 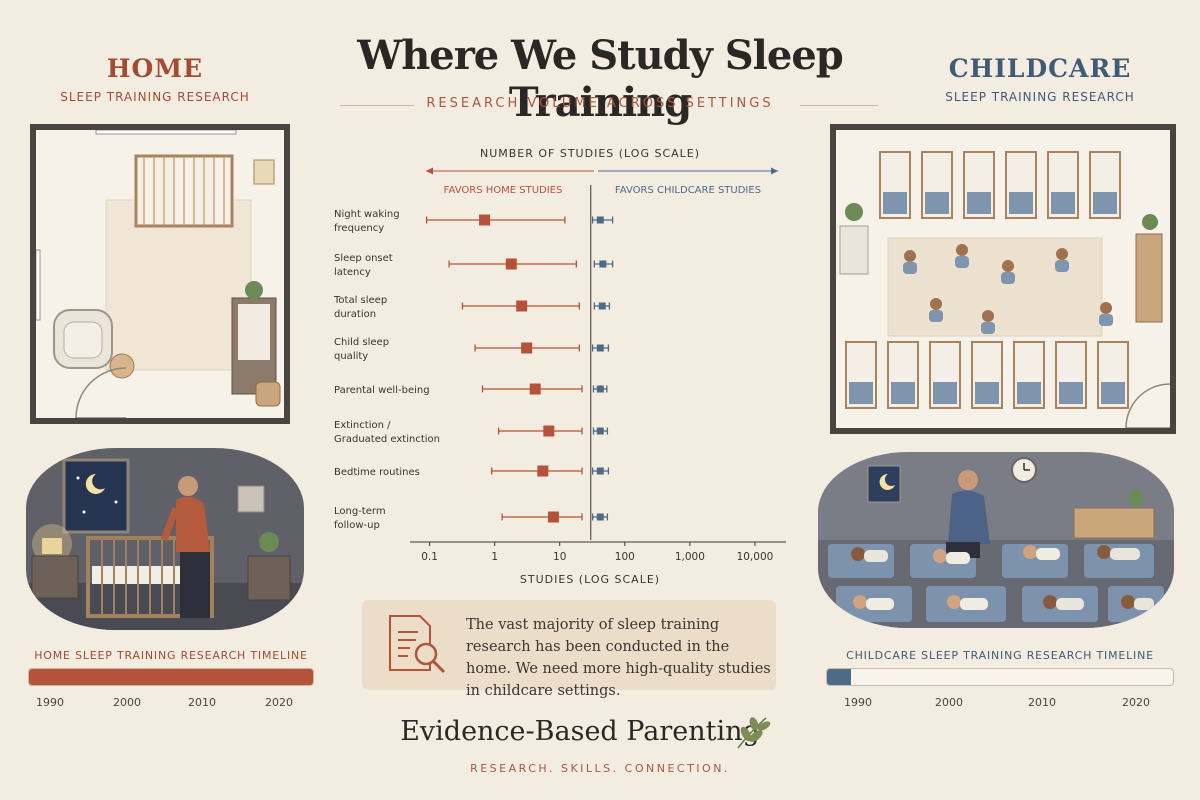 What do you see at coordinates (185, 547) in the screenshot?
I see `parent-figure-icon` at bounding box center [185, 547].